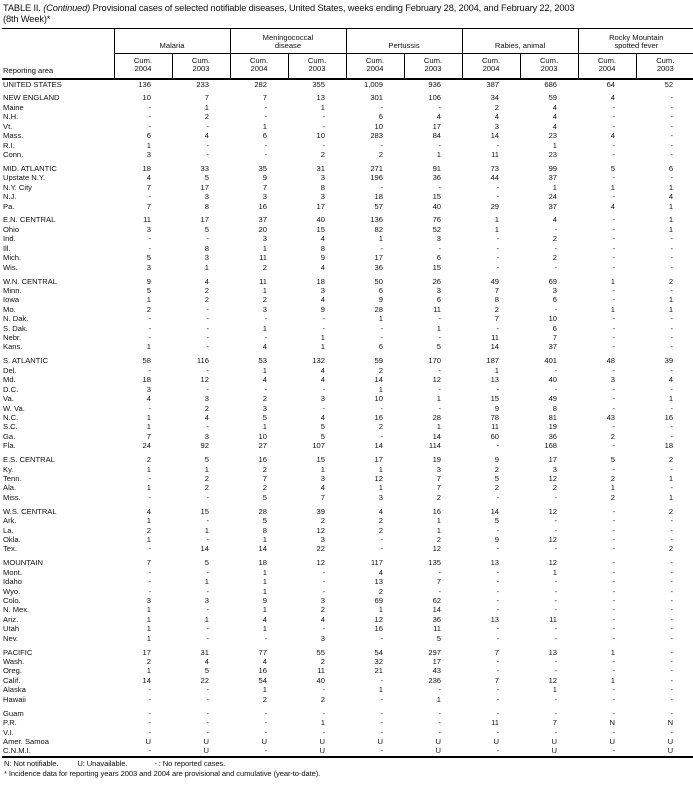  I want to click on value-cell: 10, so click(320, 136).